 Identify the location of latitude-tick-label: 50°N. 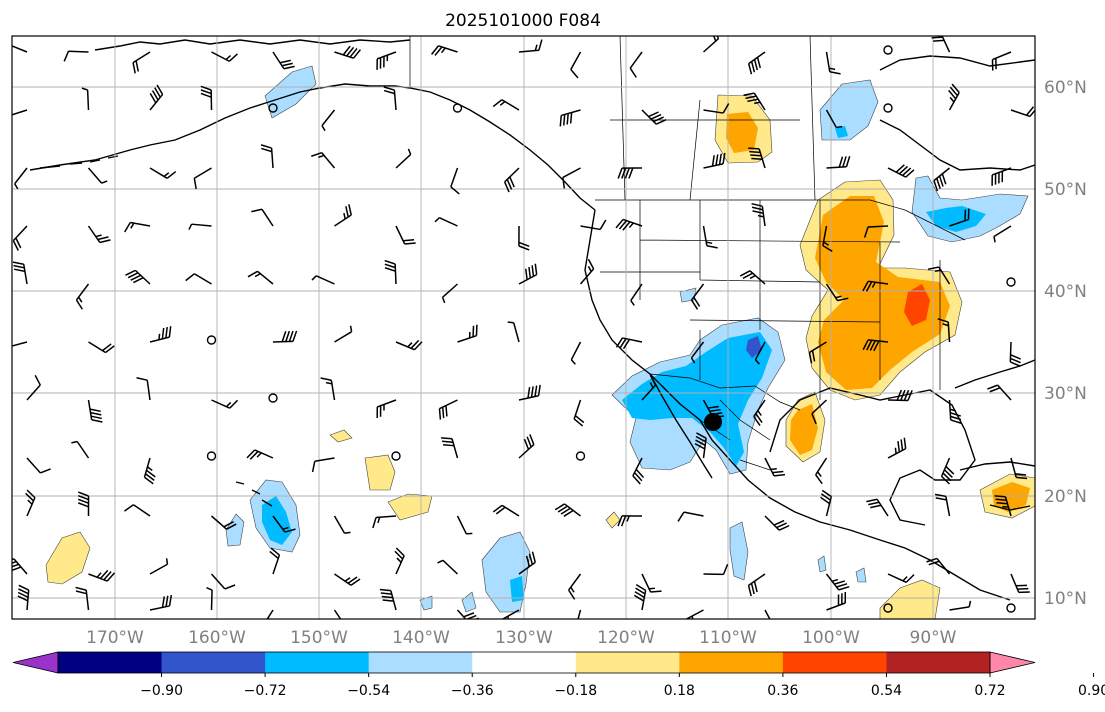
(1065, 190).